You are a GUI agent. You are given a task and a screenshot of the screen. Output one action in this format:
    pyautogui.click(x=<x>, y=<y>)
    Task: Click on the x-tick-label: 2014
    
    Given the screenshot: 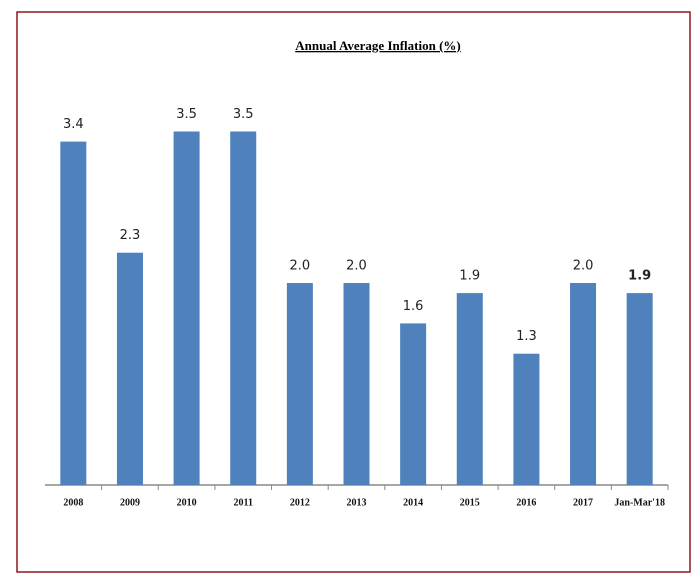 What is the action you would take?
    pyautogui.click(x=413, y=502)
    